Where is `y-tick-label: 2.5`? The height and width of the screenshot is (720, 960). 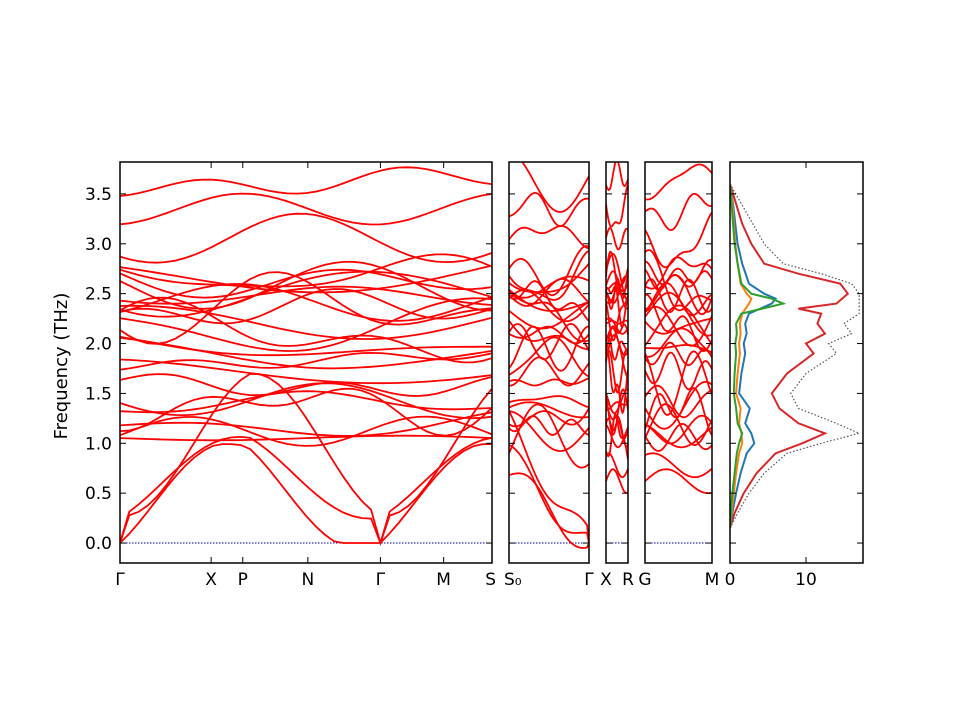
y-tick-label: 2.5 is located at coordinates (98, 295).